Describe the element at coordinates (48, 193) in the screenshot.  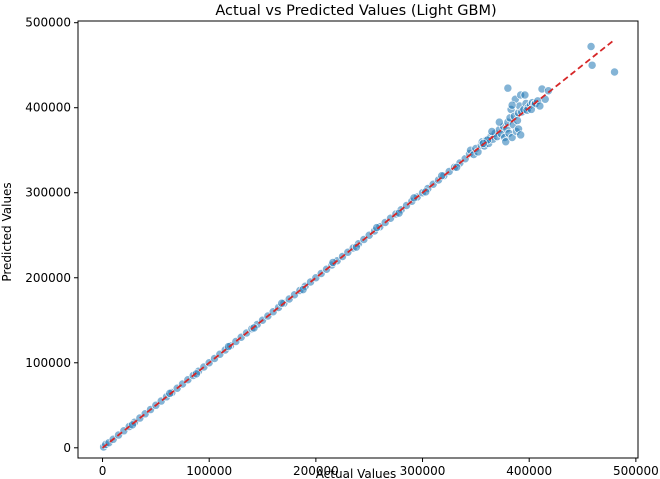
I see `y-tick-label: 300000` at that location.